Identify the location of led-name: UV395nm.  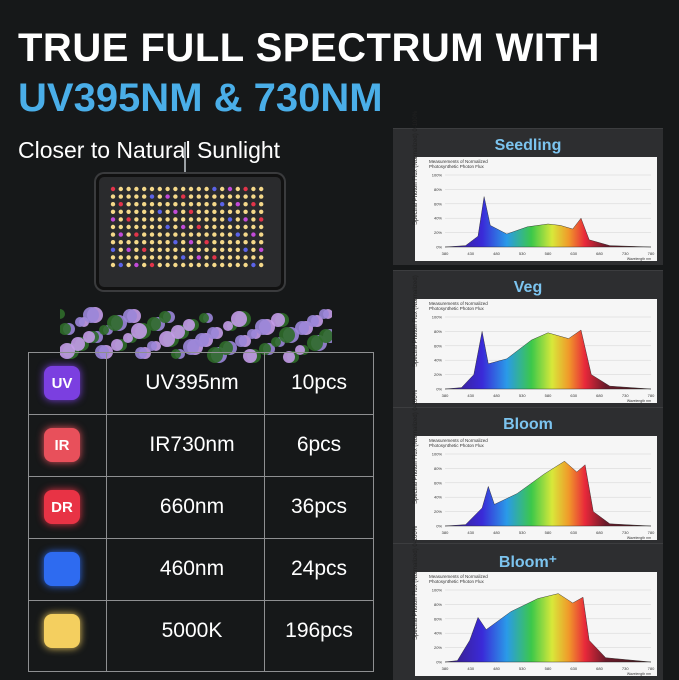
(192, 382).